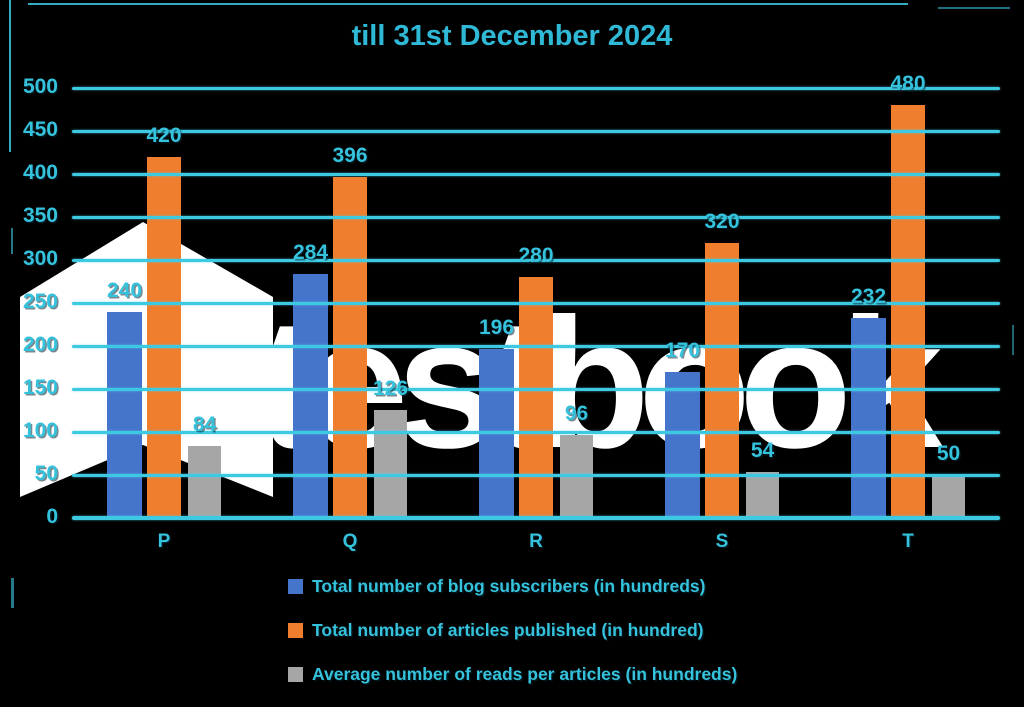 This screenshot has width=1024, height=707. I want to click on edge-artifact-left-low, so click(12, 593).